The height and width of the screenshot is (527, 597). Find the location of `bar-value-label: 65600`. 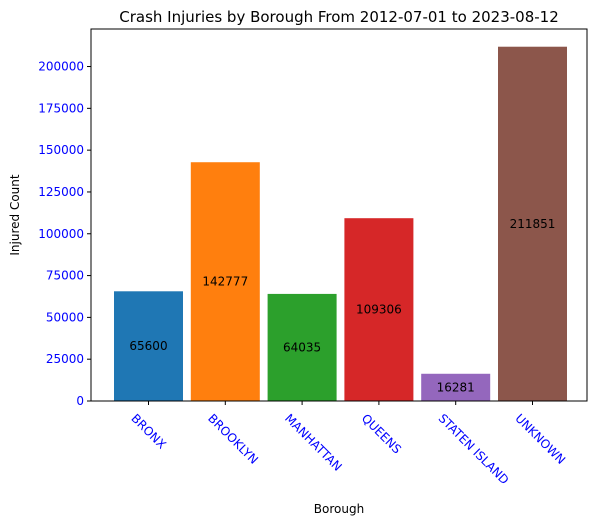

bar-value-label: 65600 is located at coordinates (148, 346).